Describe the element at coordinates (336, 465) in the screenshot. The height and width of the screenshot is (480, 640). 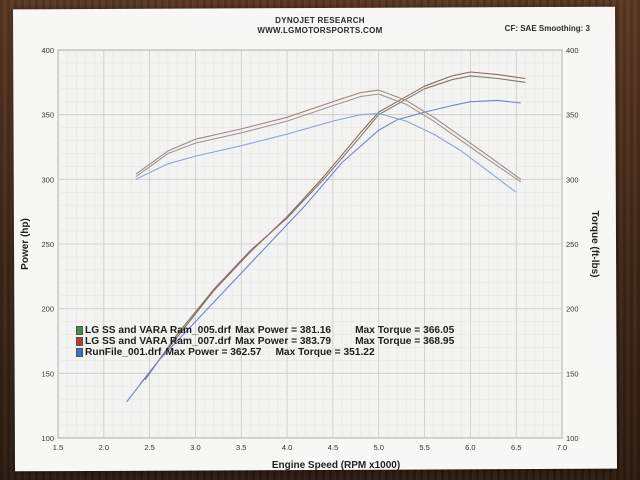
I see `x-axis-label: Engine Speed (RPM x1000)` at that location.